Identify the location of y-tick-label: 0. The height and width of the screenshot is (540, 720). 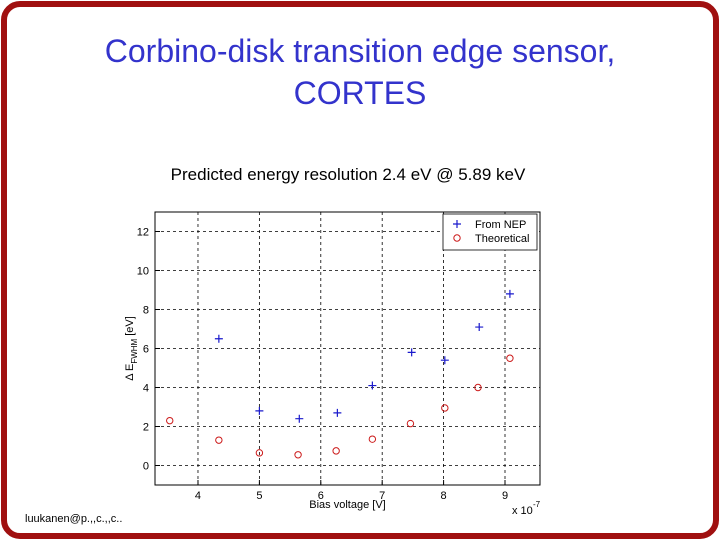
(146, 467).